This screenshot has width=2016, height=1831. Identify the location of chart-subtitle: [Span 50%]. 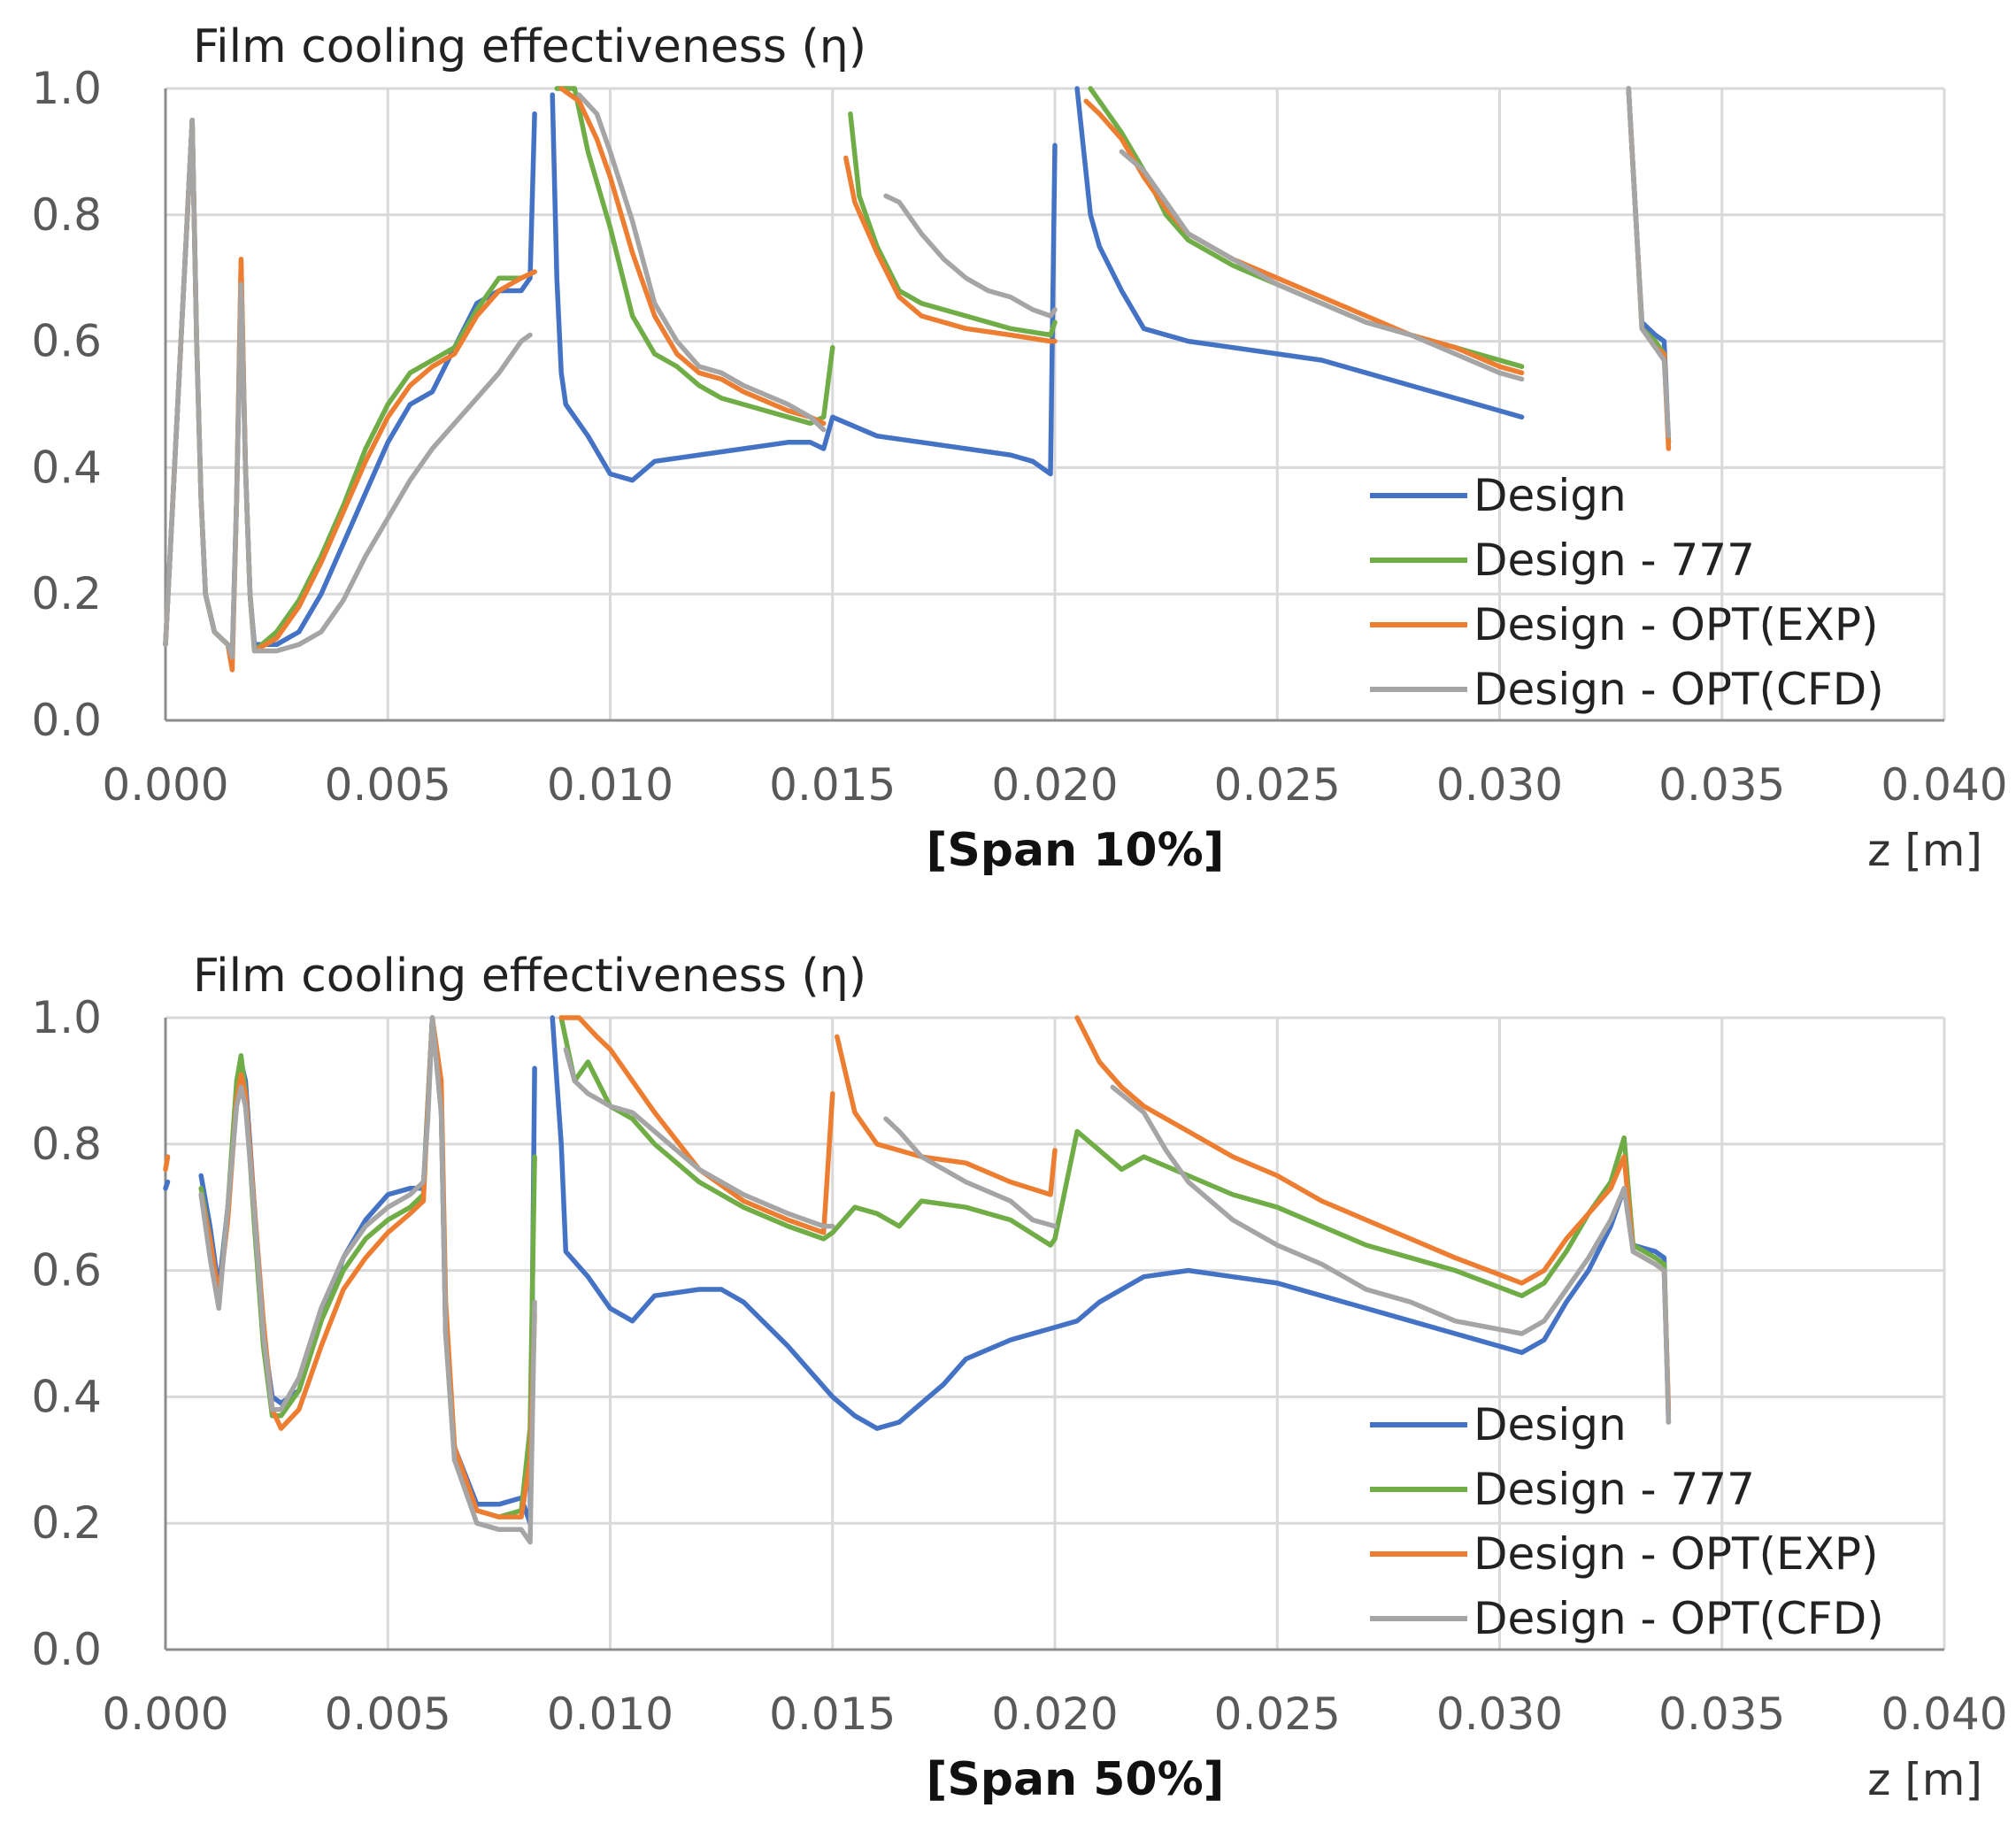
(1076, 1779).